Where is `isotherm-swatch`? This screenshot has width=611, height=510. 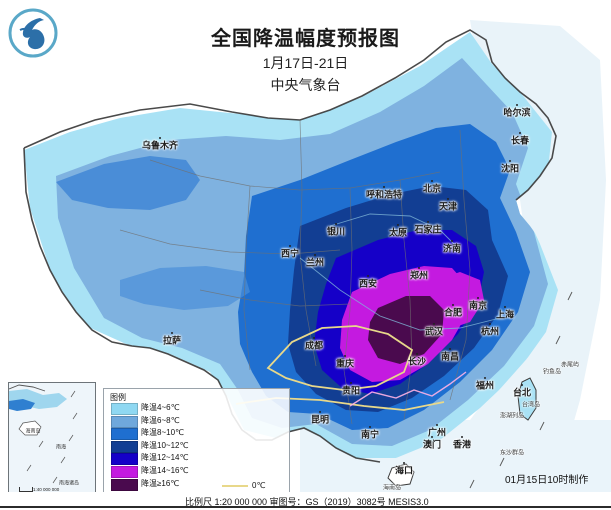 isotherm-swatch is located at coordinates (235, 486).